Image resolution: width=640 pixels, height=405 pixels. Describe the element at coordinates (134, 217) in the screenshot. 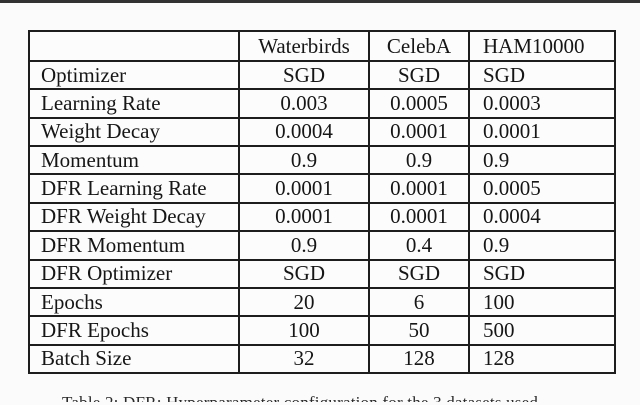

I see `row-label-cell: DFR Weight Decay` at that location.